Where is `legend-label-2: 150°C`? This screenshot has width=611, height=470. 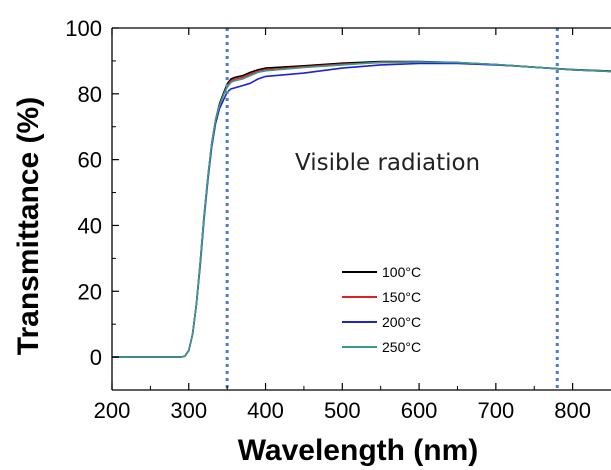 legend-label-2: 150°C is located at coordinates (401, 297).